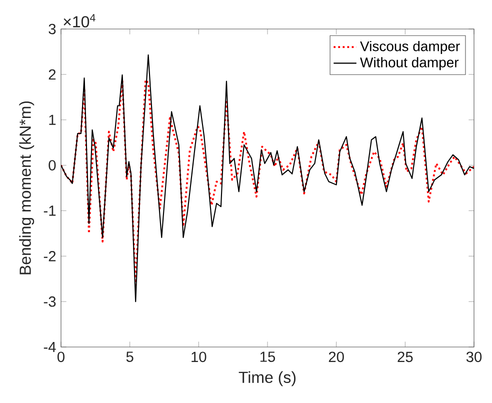 This screenshot has width=492, height=403. Describe the element at coordinates (474, 357) in the screenshot. I see `x-tick-label: 30` at that location.